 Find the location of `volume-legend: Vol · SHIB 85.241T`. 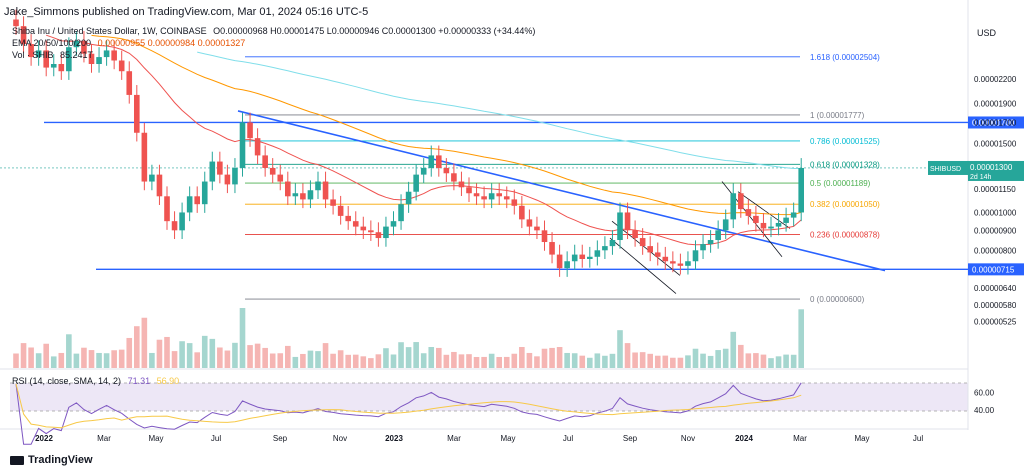

volume-legend: Vol · SHIB 85.241T is located at coordinates (52, 55).